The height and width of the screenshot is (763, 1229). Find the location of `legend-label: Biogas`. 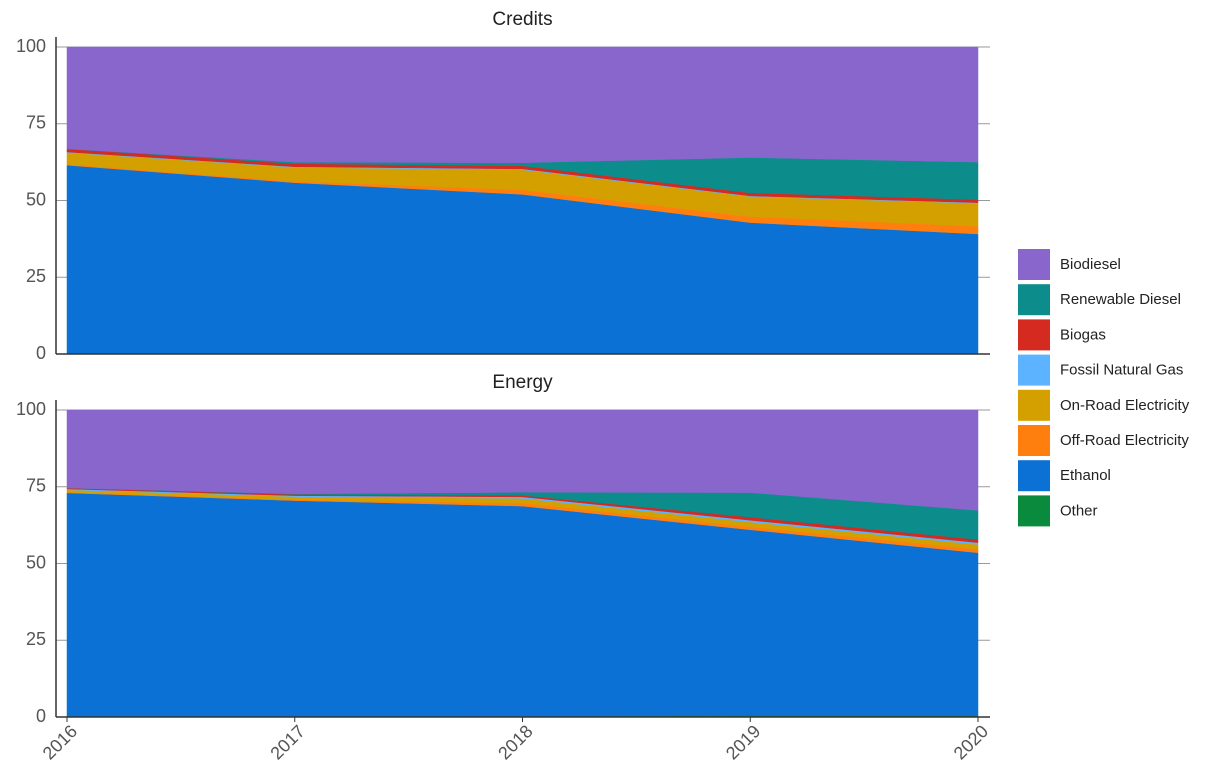

legend-label: Biogas is located at coordinates (1083, 334).